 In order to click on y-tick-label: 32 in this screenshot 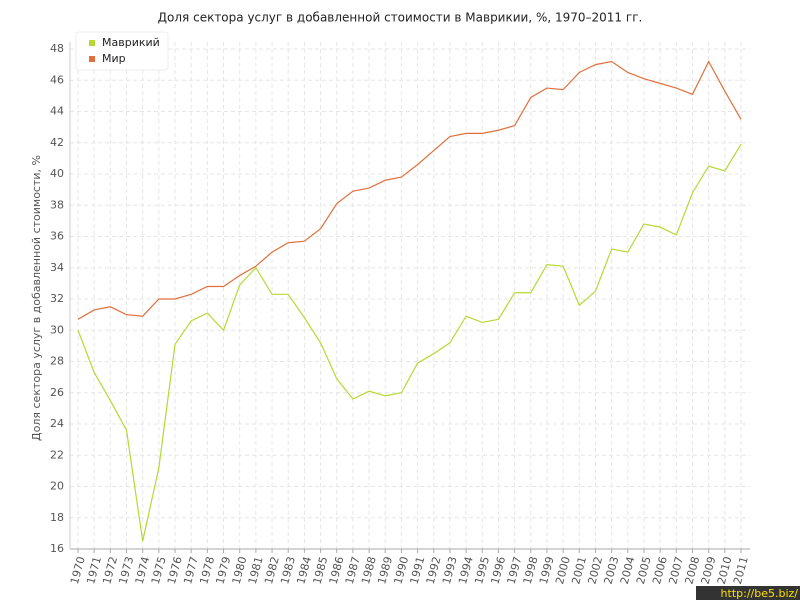, I will do `click(57, 298)`.